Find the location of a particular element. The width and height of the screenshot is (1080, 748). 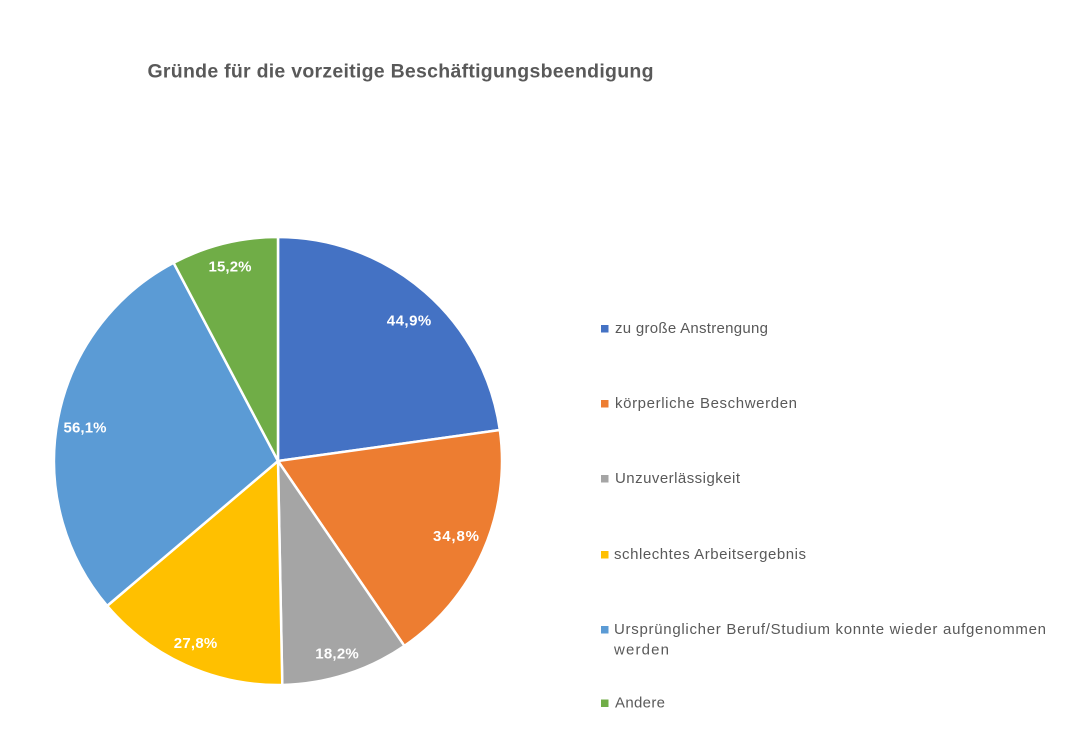

svg-text: zu große Anstrengung is located at coordinates (691, 328).